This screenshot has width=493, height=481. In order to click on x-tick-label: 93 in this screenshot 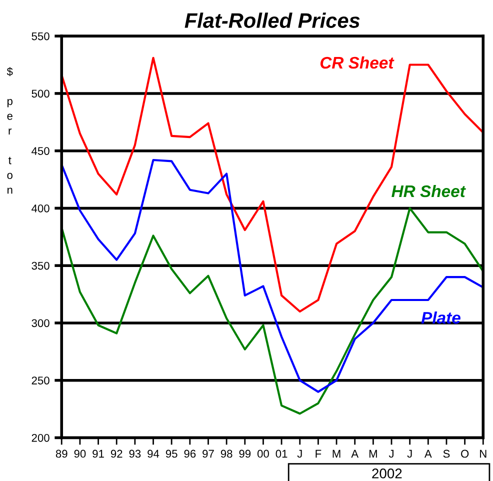, I will do `click(135, 454)`.